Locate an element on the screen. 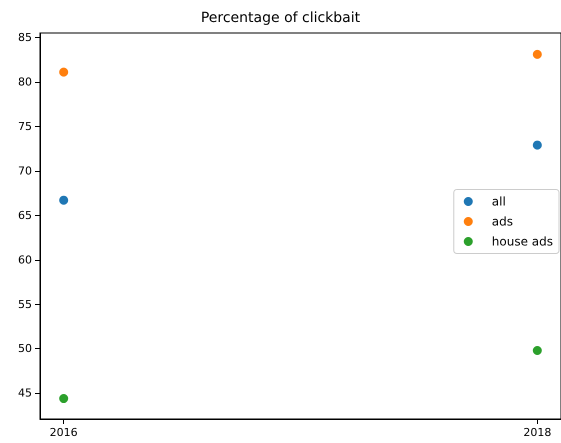 The height and width of the screenshot is (443, 561). y-tick-label: 85 is located at coordinates (25, 37).